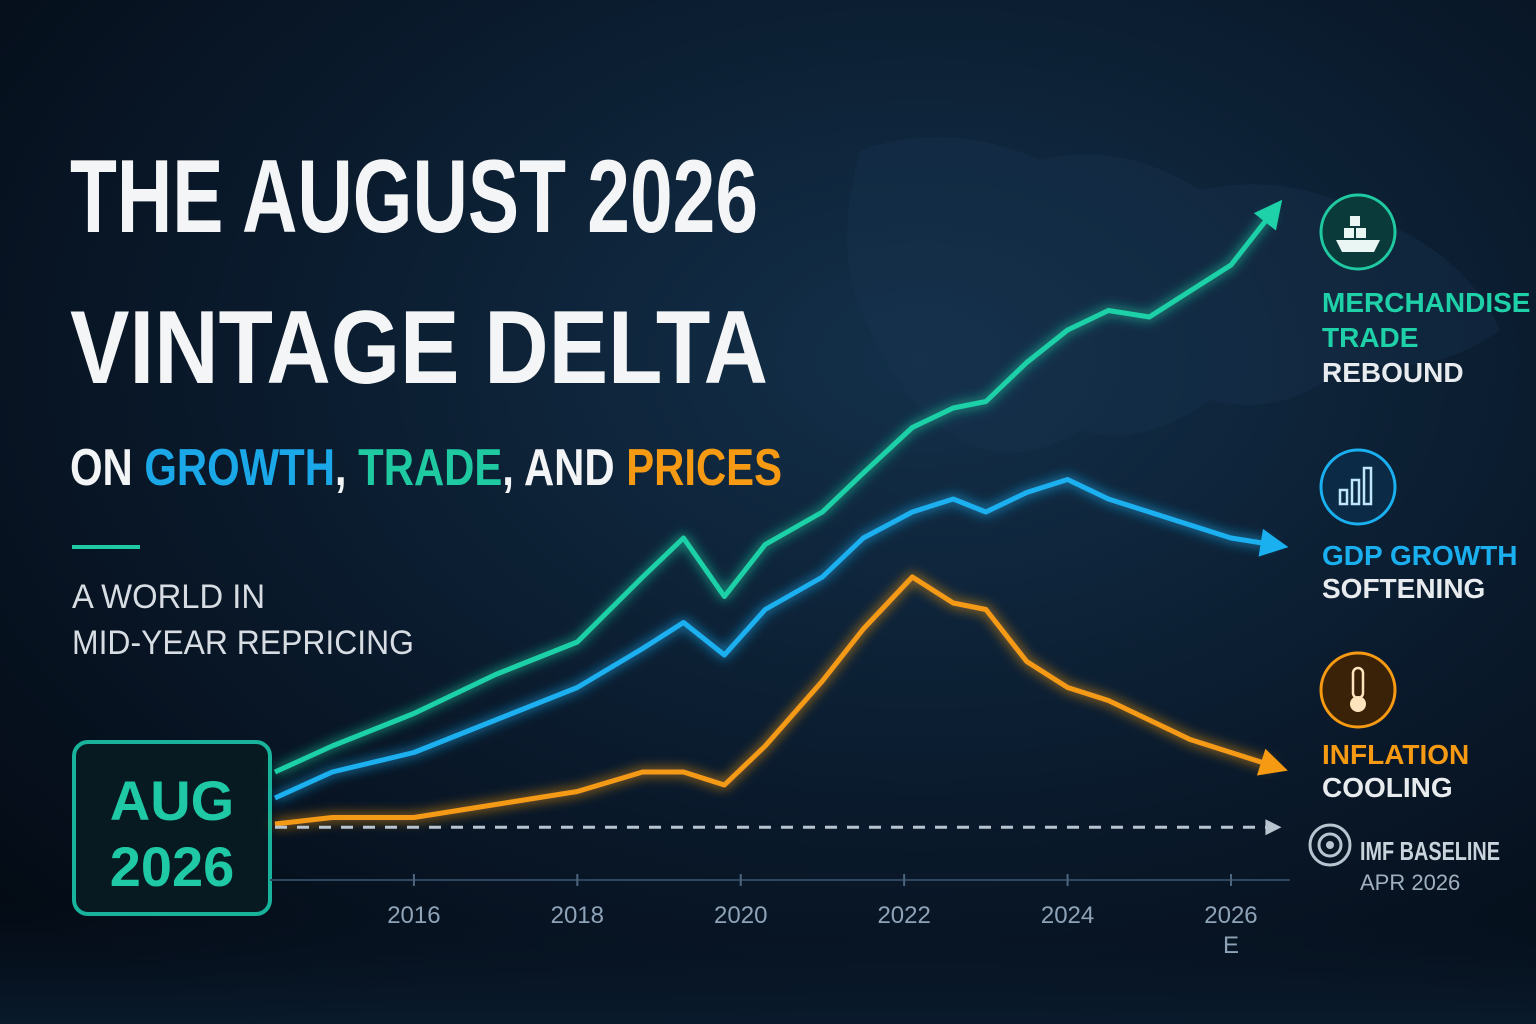  What do you see at coordinates (413, 915) in the screenshot?
I see `x-tick-label: 2016` at bounding box center [413, 915].